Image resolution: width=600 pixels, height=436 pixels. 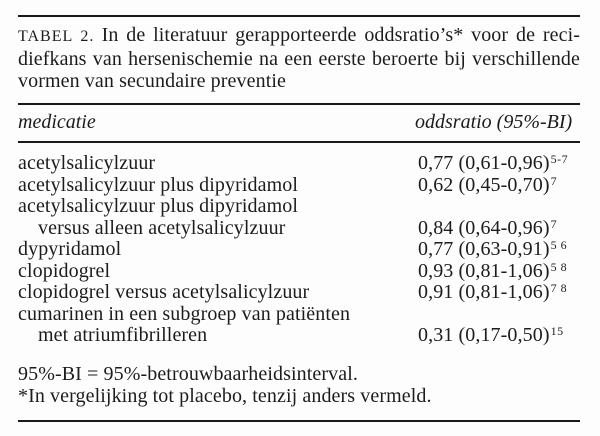 I want to click on odds-ratio-value: 0,84 (0,64-0,96), so click(x=484, y=227).